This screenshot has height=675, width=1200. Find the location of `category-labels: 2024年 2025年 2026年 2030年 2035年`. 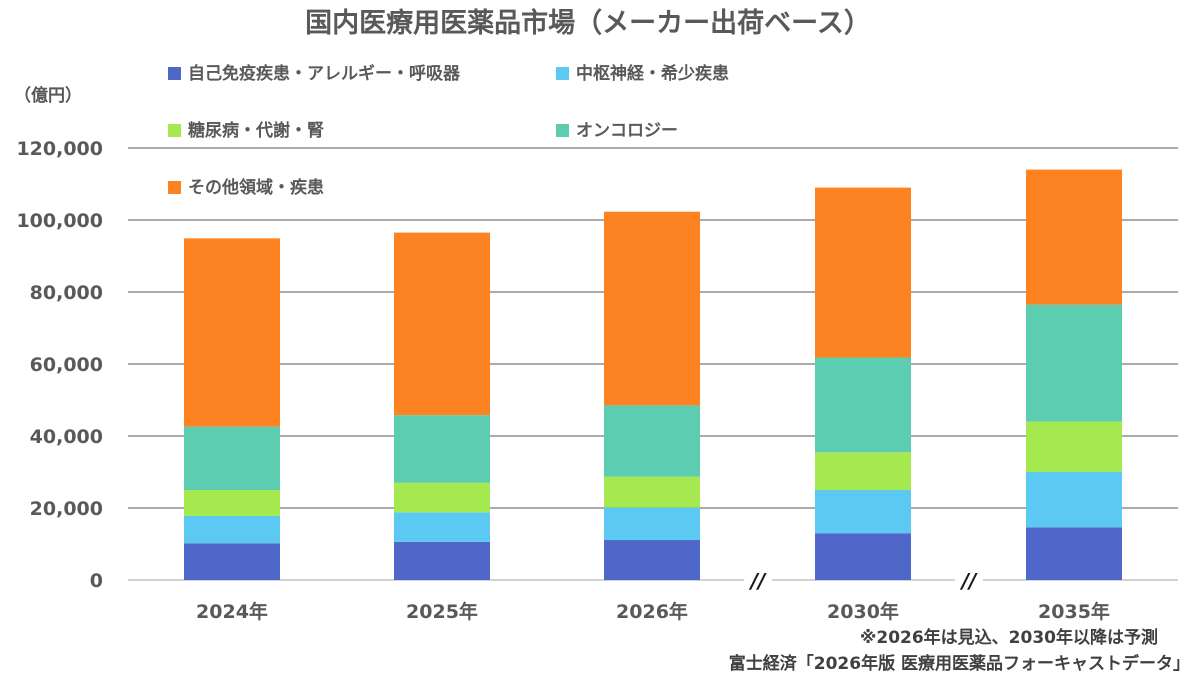

category-labels: 2024年 2025年 2026年 2030年 2035年 is located at coordinates (653, 611).